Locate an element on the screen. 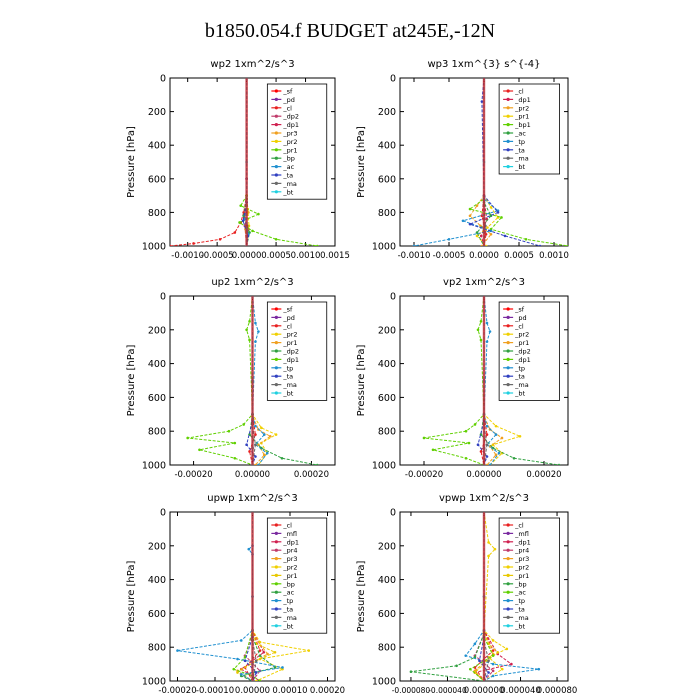 The width and height of the screenshot is (700, 700). x-tick-label: 0.000000 is located at coordinates (484, 691).